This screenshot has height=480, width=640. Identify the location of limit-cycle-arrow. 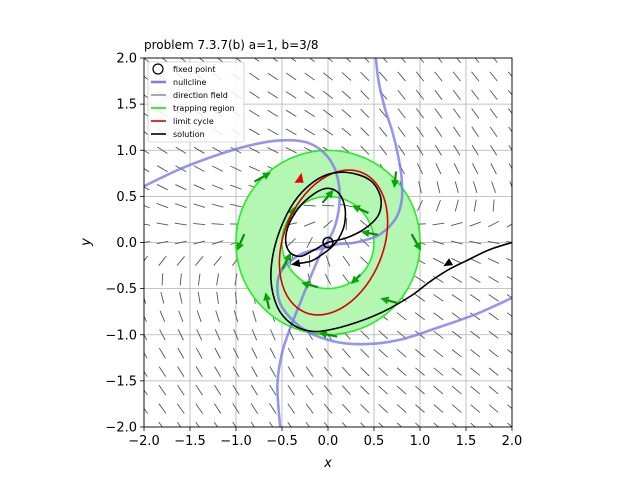
(299, 177).